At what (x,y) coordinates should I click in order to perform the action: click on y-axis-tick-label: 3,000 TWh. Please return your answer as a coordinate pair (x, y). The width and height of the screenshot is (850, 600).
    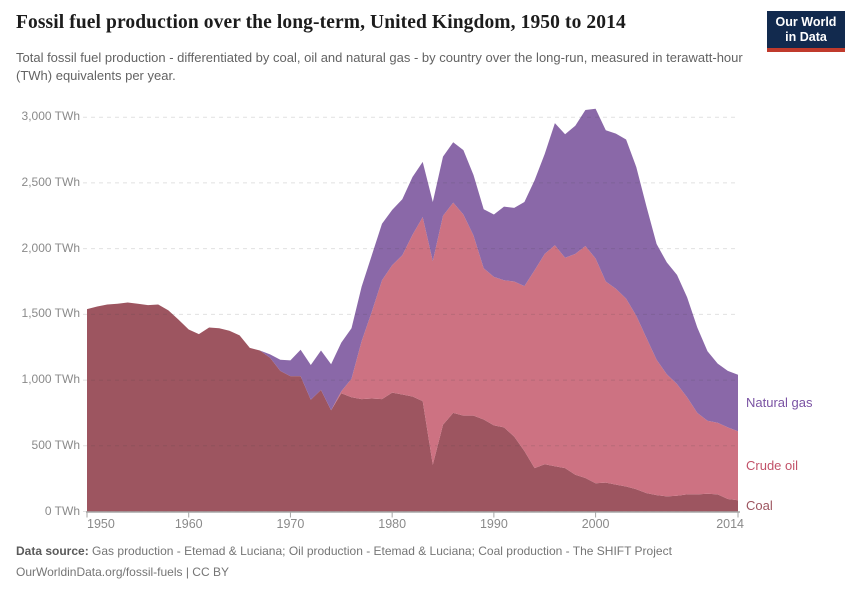
    Looking at the image, I should click on (50, 116).